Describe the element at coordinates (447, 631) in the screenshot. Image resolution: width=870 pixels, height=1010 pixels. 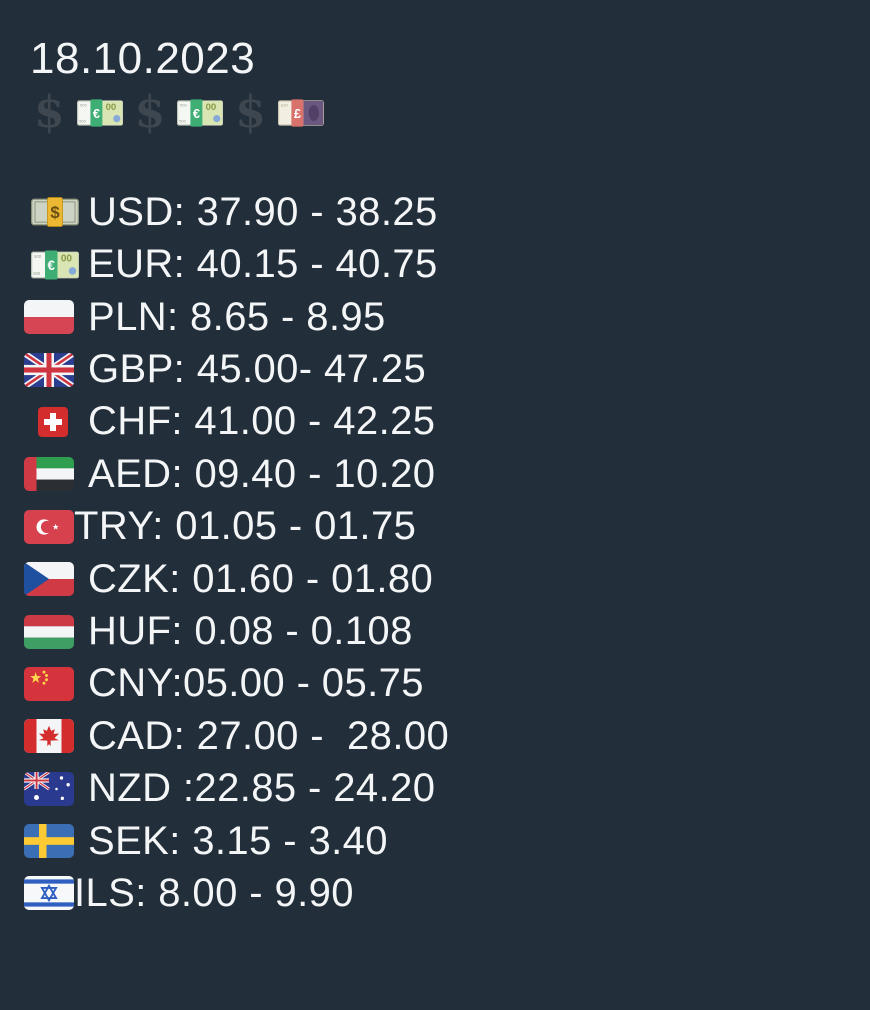
I see `rate-row-huf: HUF: 0.08 - 0.108` at that location.